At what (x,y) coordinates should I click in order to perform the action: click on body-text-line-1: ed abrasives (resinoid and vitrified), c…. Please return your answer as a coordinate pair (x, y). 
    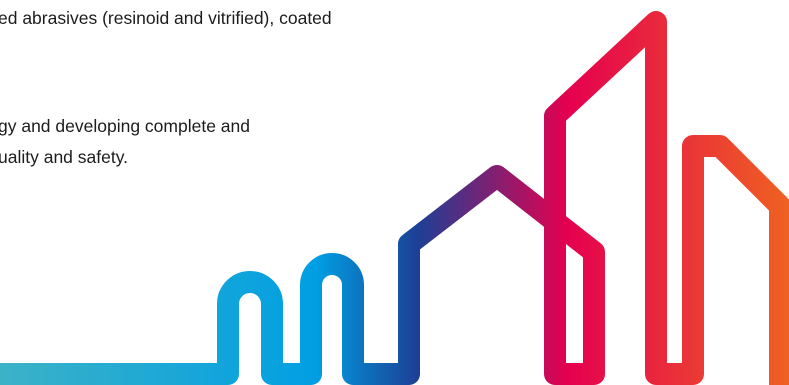
    Looking at the image, I should click on (166, 18).